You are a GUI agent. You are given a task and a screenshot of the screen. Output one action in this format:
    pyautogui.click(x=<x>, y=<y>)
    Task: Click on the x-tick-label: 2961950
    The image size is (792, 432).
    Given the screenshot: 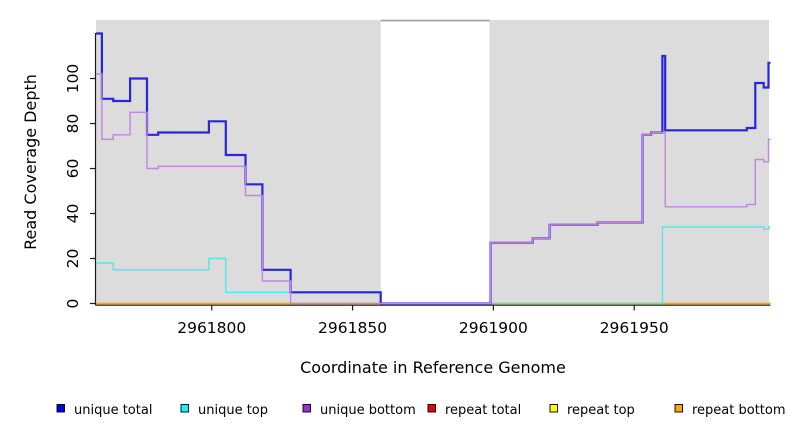 What is the action you would take?
    pyautogui.click(x=634, y=328)
    